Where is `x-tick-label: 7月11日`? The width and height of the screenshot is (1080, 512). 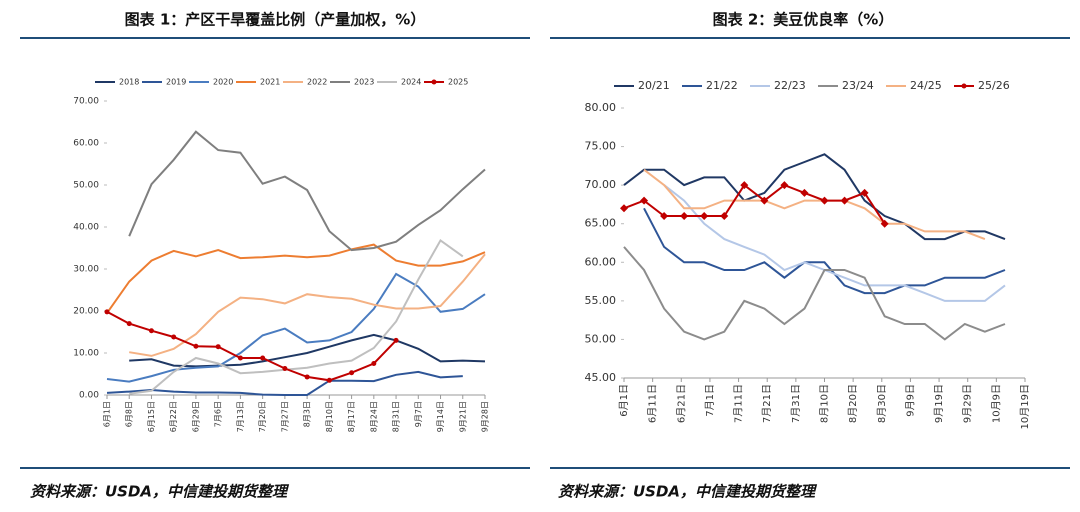 x-tick-label: 7月11日 is located at coordinates (739, 403).